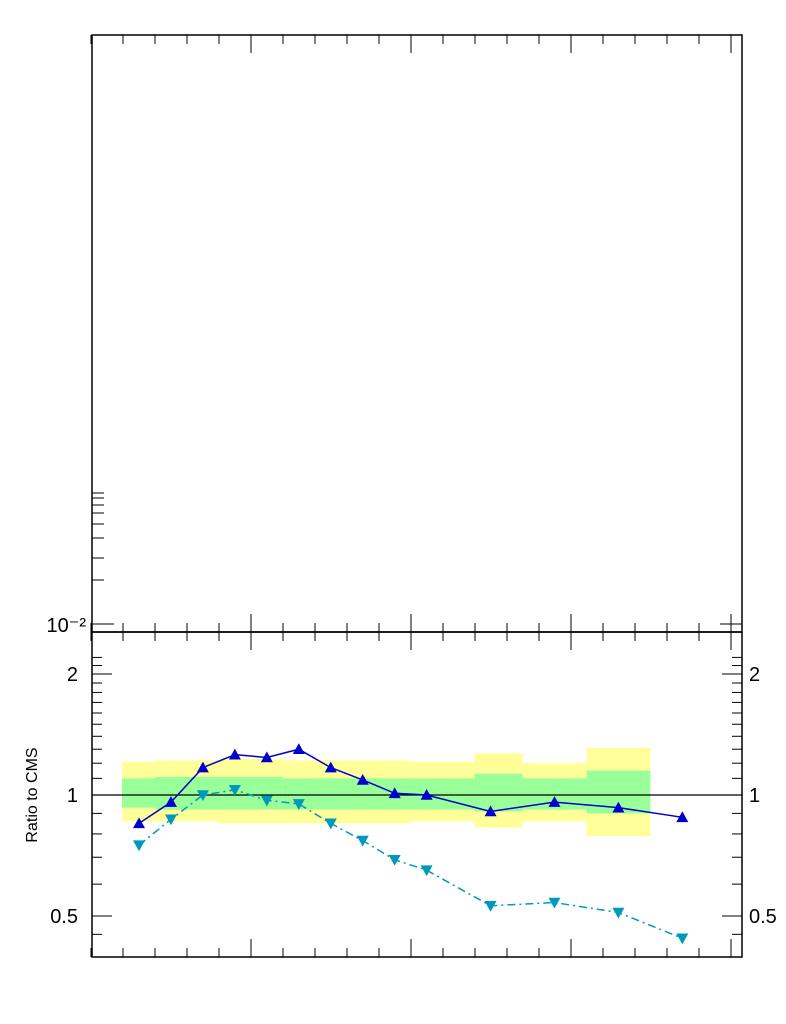 The width and height of the screenshot is (786, 1024). Describe the element at coordinates (754, 675) in the screenshot. I see `y-tick-label-right-2: 2` at that location.